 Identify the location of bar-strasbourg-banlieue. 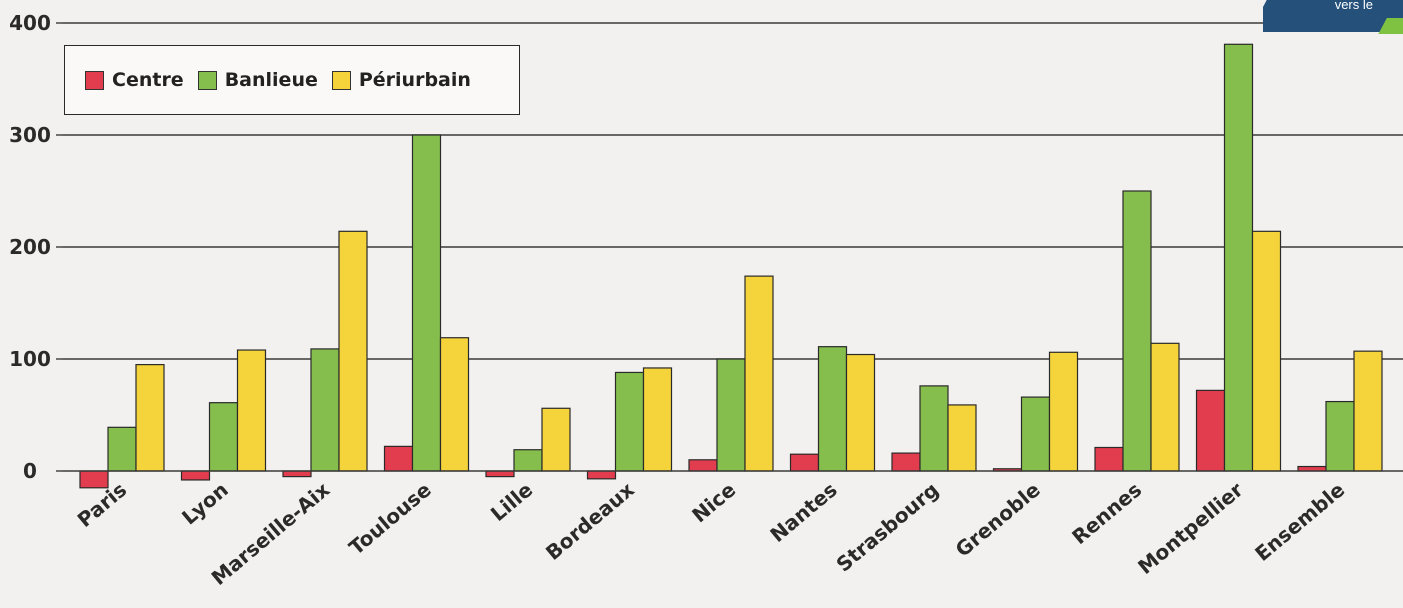
(934, 428).